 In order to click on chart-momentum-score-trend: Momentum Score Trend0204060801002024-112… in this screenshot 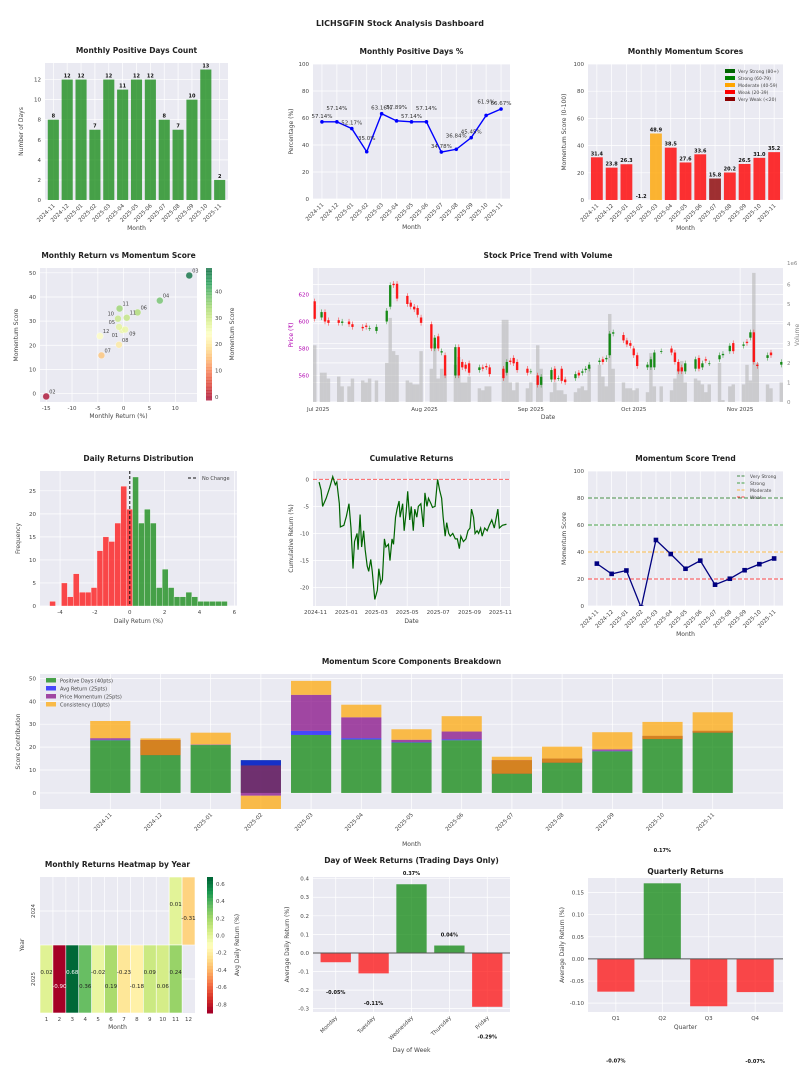, I will do `click(672, 546)`.